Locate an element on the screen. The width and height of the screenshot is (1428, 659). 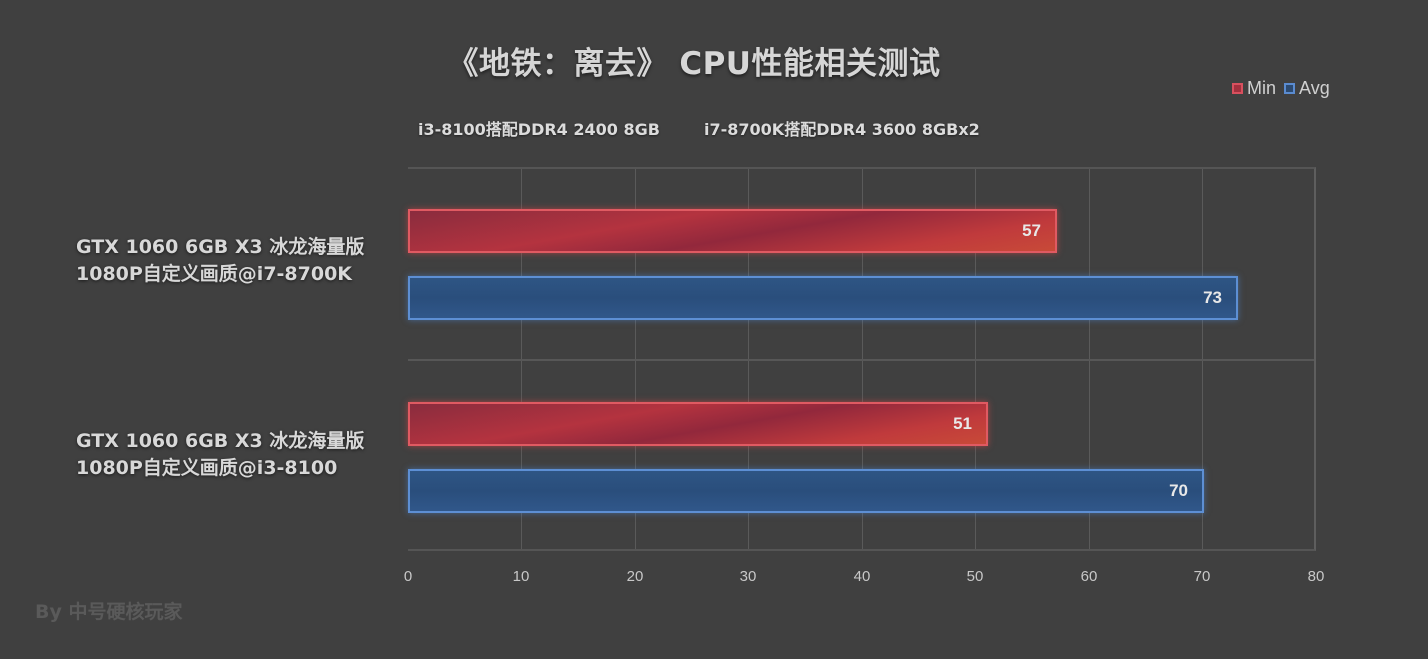
x-tick: 30 is located at coordinates (748, 576).